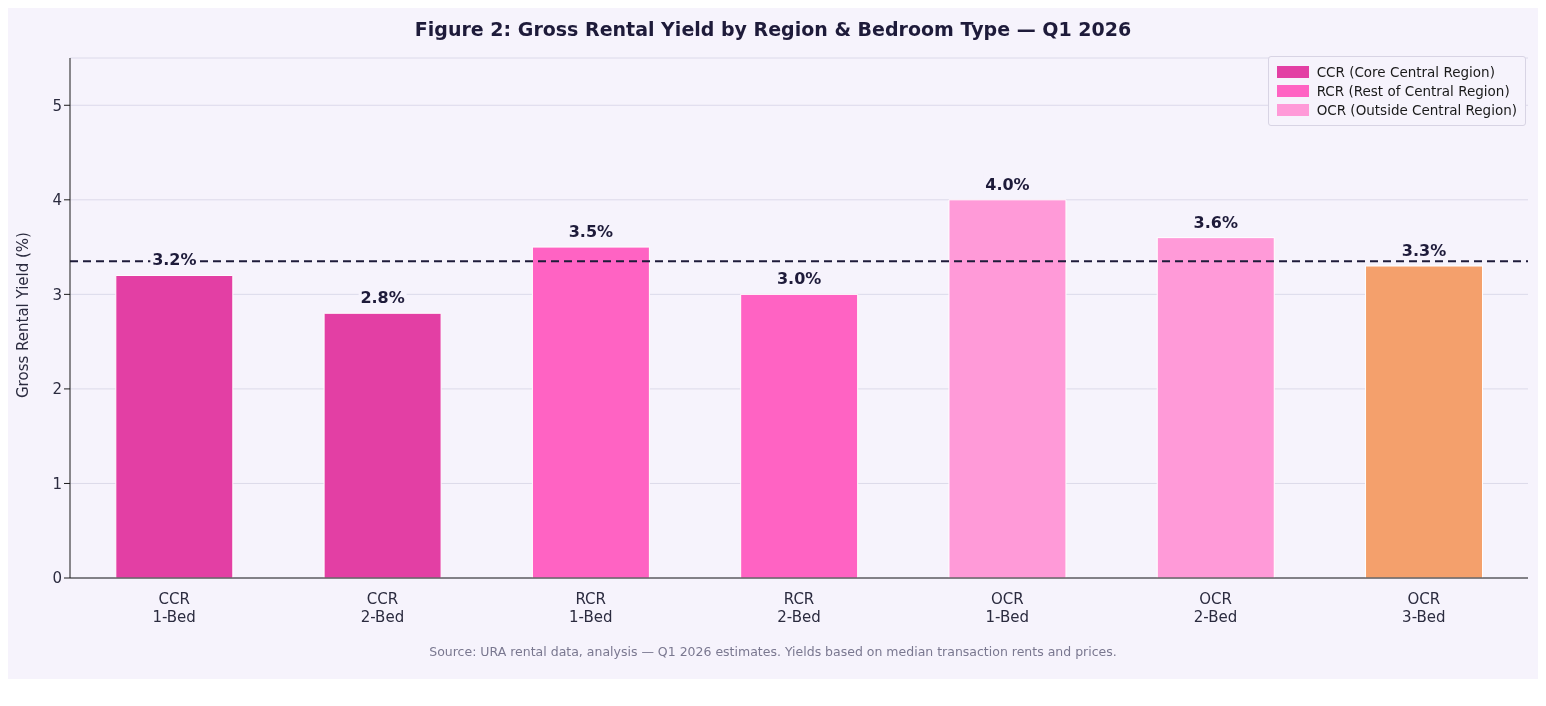  I want to click on legend-label: RCR (Rest of Central Region), so click(1413, 91).